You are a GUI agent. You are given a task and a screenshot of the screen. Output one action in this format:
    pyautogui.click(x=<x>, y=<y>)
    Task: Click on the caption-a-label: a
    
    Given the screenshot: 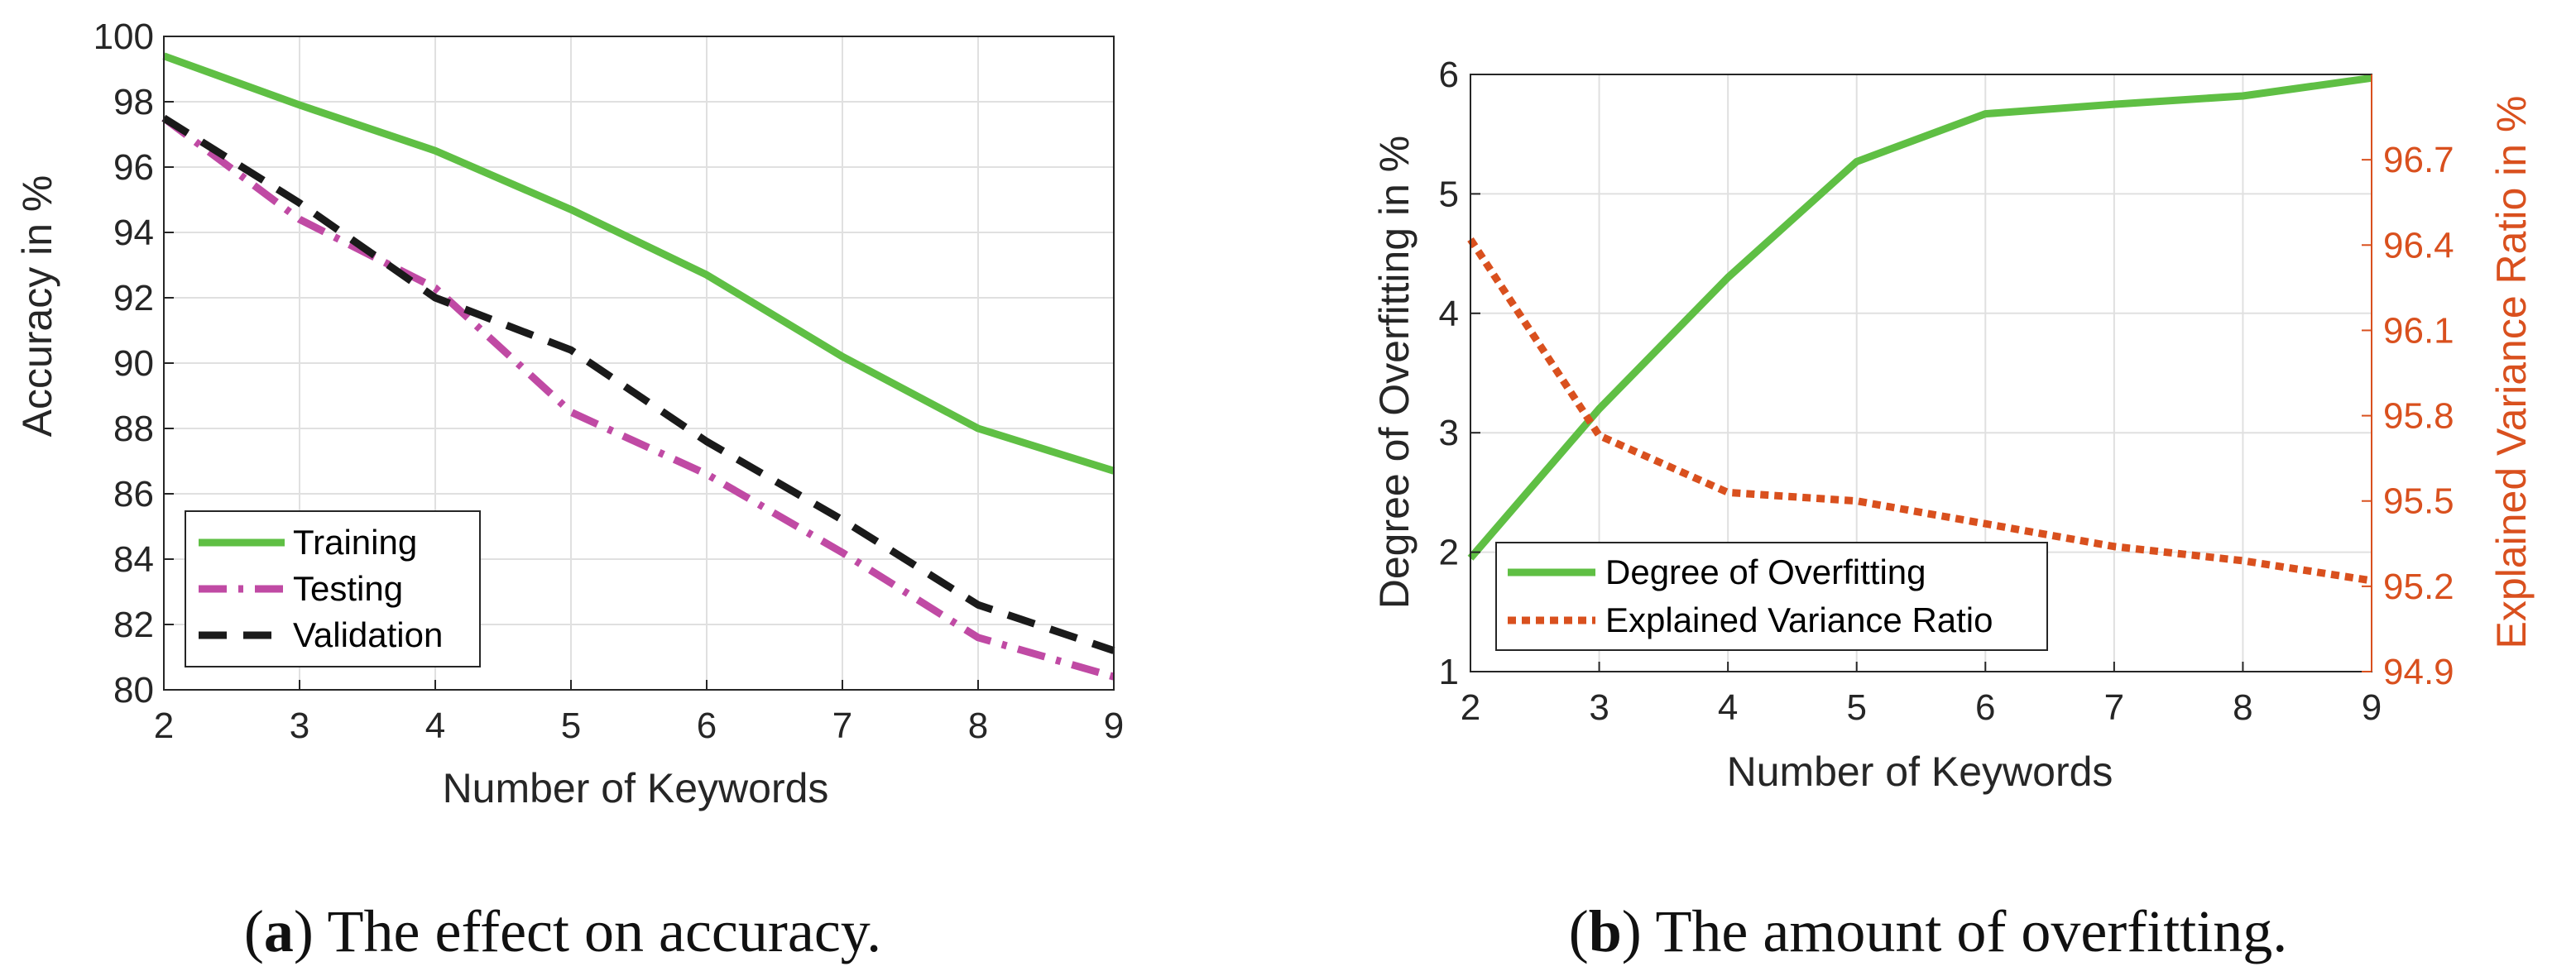 What is the action you would take?
    pyautogui.click(x=279, y=931)
    